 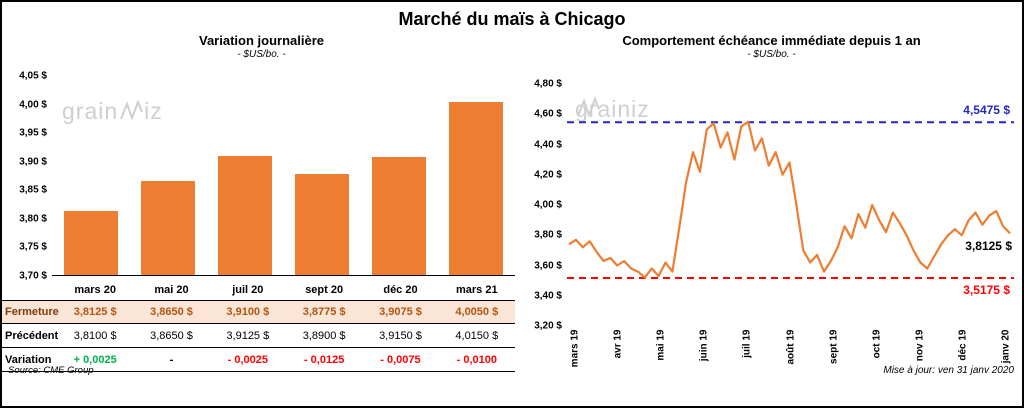 What do you see at coordinates (988, 246) in the screenshot?
I see `last-price-label: 3,8125 $` at bounding box center [988, 246].